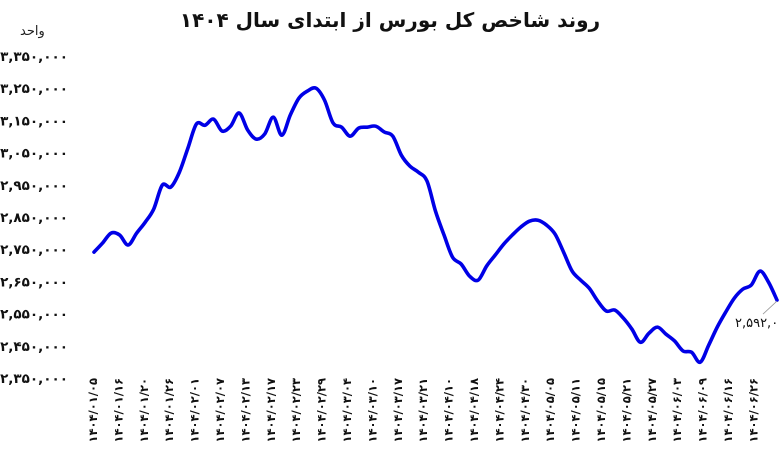 The height and width of the screenshot is (470, 780). Describe the element at coordinates (770, 307) in the screenshot. I see `annotation-leader-line` at that location.